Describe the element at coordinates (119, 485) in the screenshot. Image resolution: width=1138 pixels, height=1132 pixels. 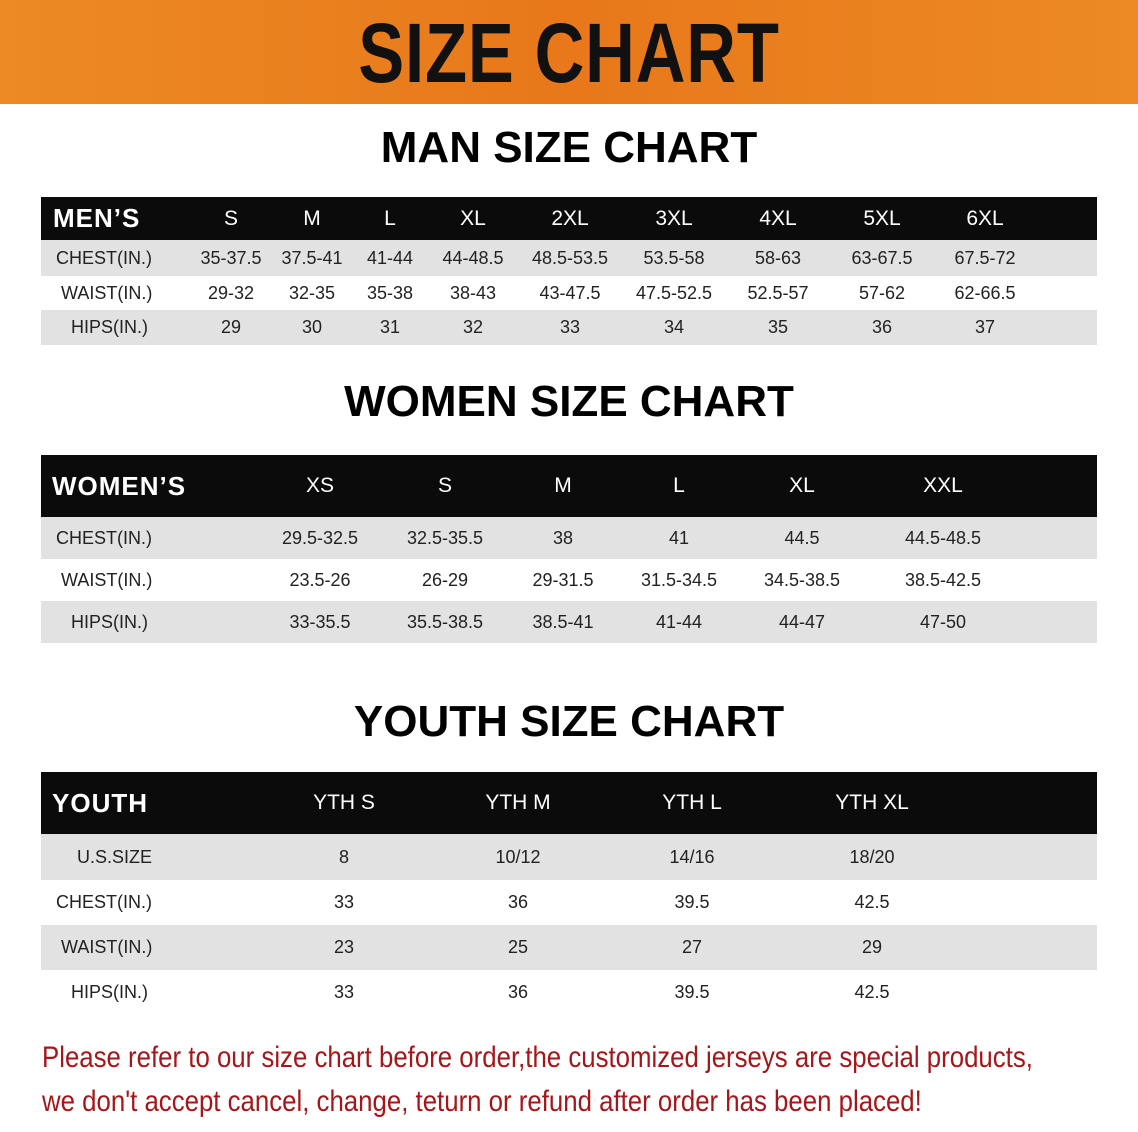
I see `women-header-label: WOMEN’S` at that location.